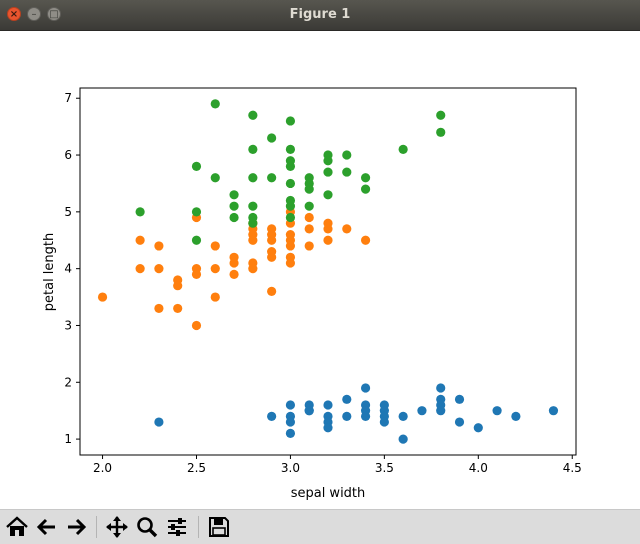 The image size is (640, 544). I want to click on configure-subplots-button, so click(177, 527).